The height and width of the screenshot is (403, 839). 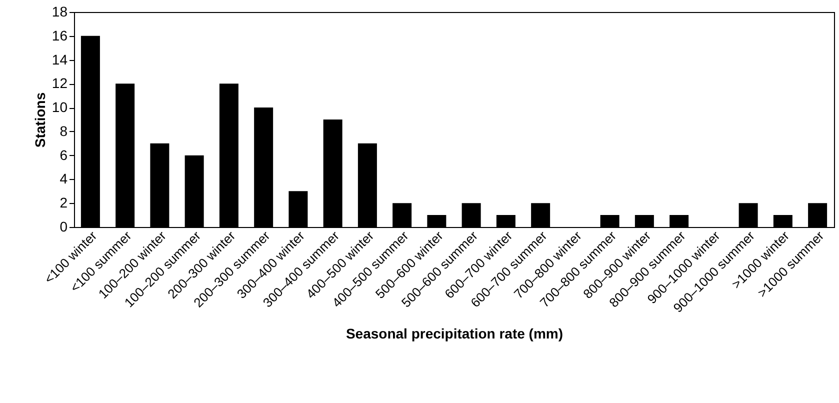 I want to click on y-tick-label: 10, so click(x=60, y=107).